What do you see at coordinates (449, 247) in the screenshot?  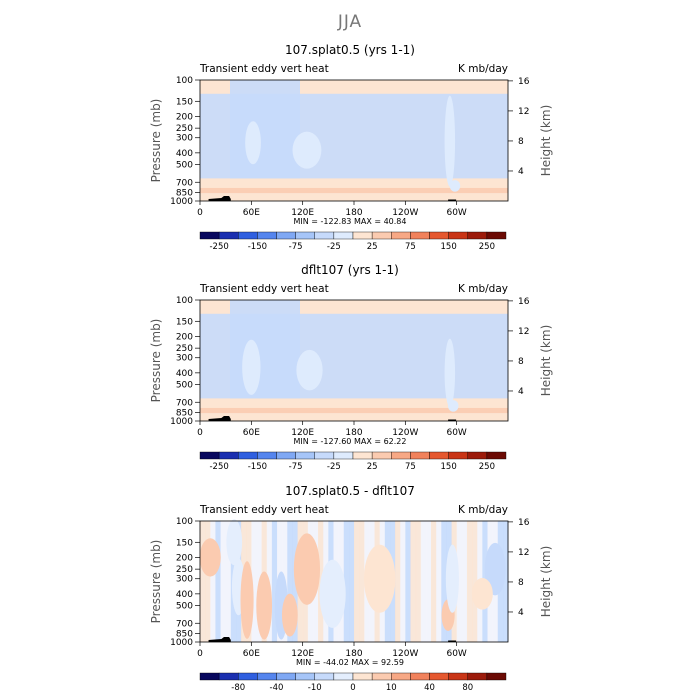 I see `colorbar-label: 150` at bounding box center [449, 247].